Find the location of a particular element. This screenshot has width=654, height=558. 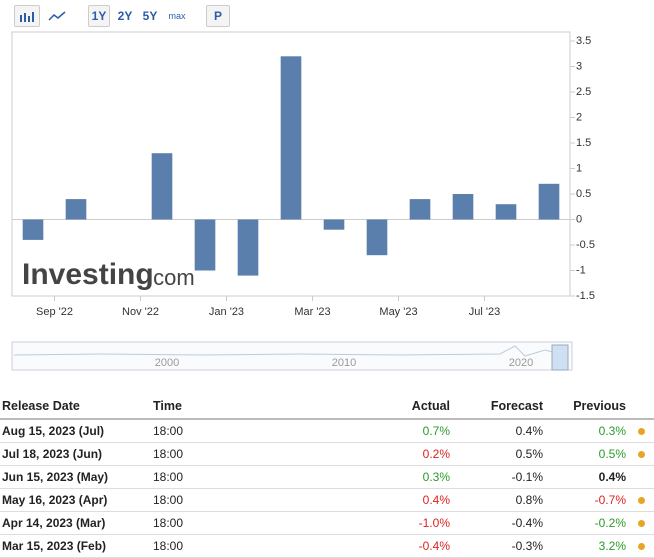

y-tick-label: 2 is located at coordinates (579, 117).